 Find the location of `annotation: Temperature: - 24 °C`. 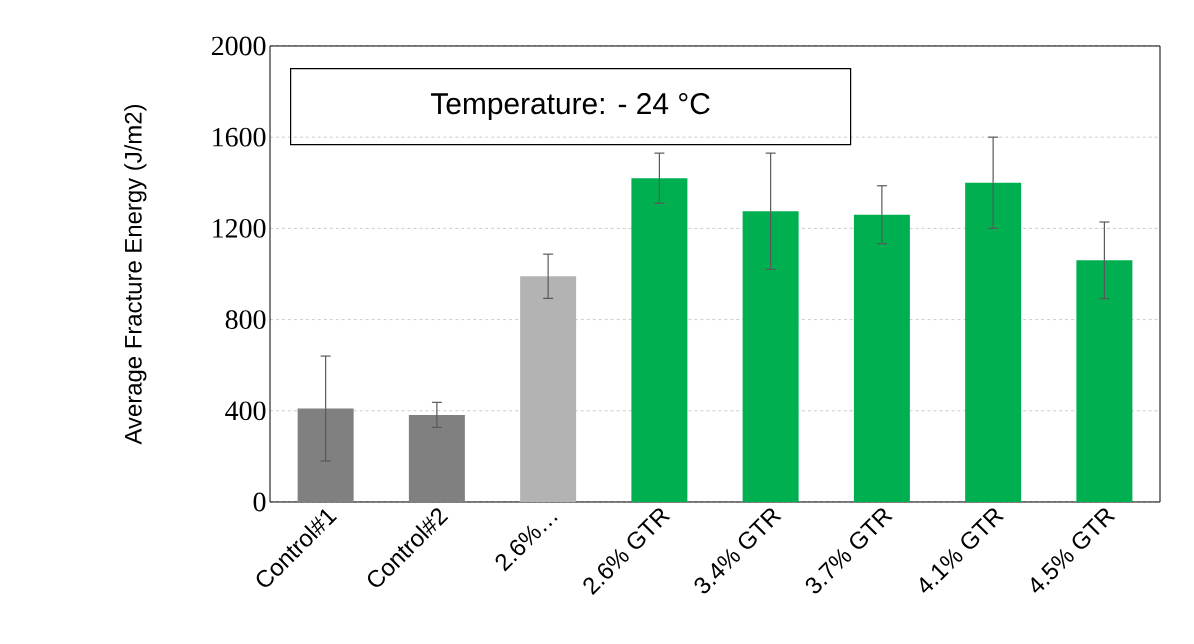

annotation: Temperature: - 24 °C is located at coordinates (570, 107).